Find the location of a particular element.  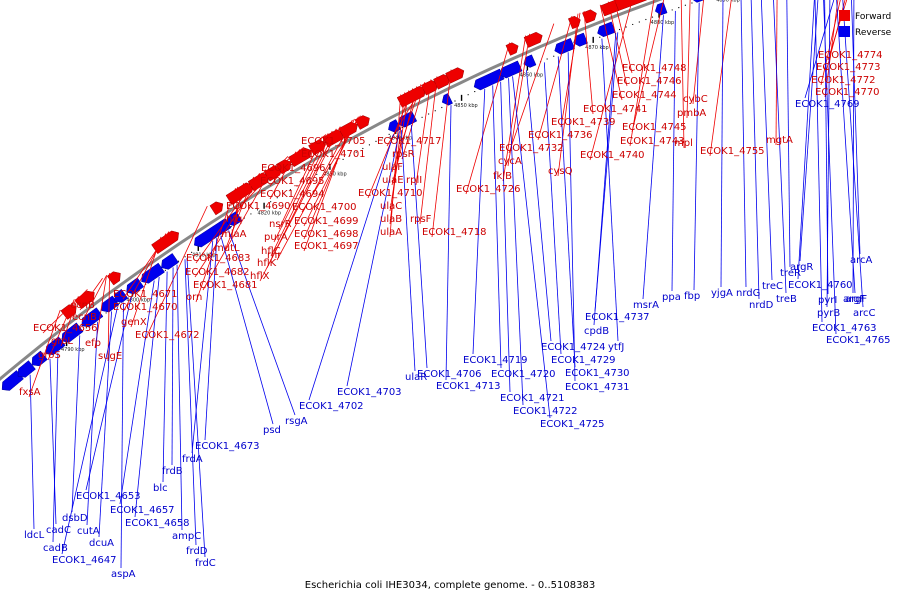

forward-gene-label: ECOK1_4701 is located at coordinates (333, 154).